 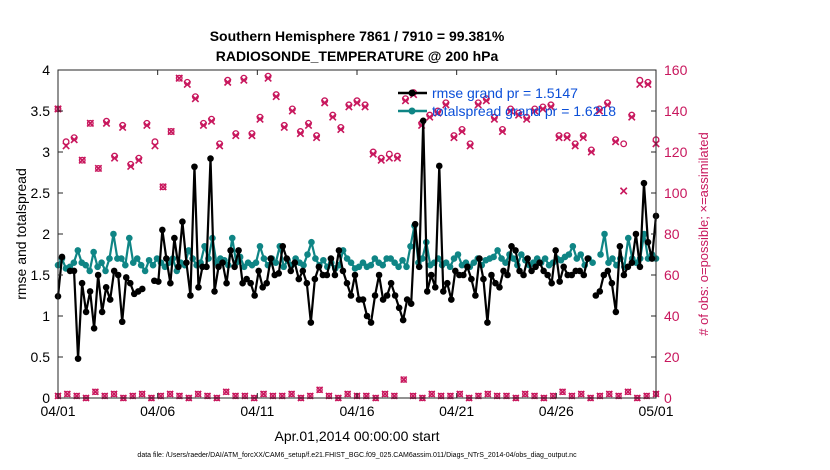 I want to click on chart-title-line2: RADIOSONDE_TEMPERATURE @ 200 hPa, so click(x=357, y=56).